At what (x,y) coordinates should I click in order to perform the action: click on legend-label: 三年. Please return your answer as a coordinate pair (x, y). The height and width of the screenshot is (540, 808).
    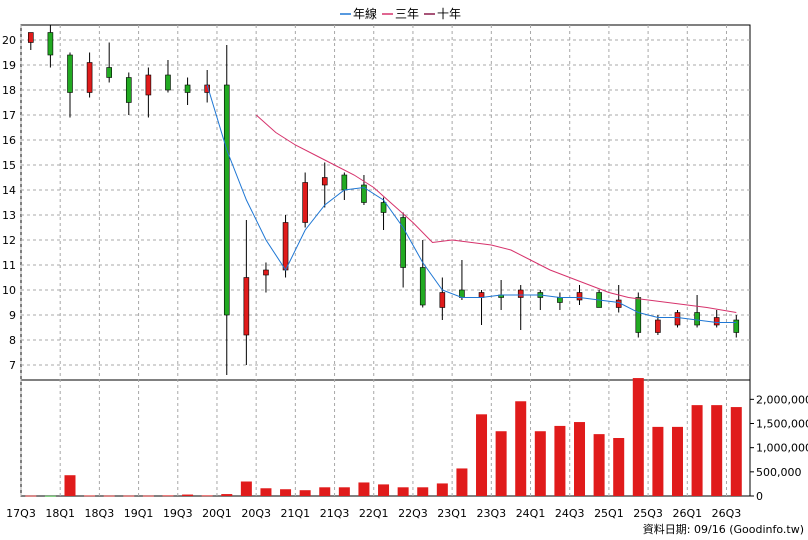
    Looking at the image, I should click on (407, 14).